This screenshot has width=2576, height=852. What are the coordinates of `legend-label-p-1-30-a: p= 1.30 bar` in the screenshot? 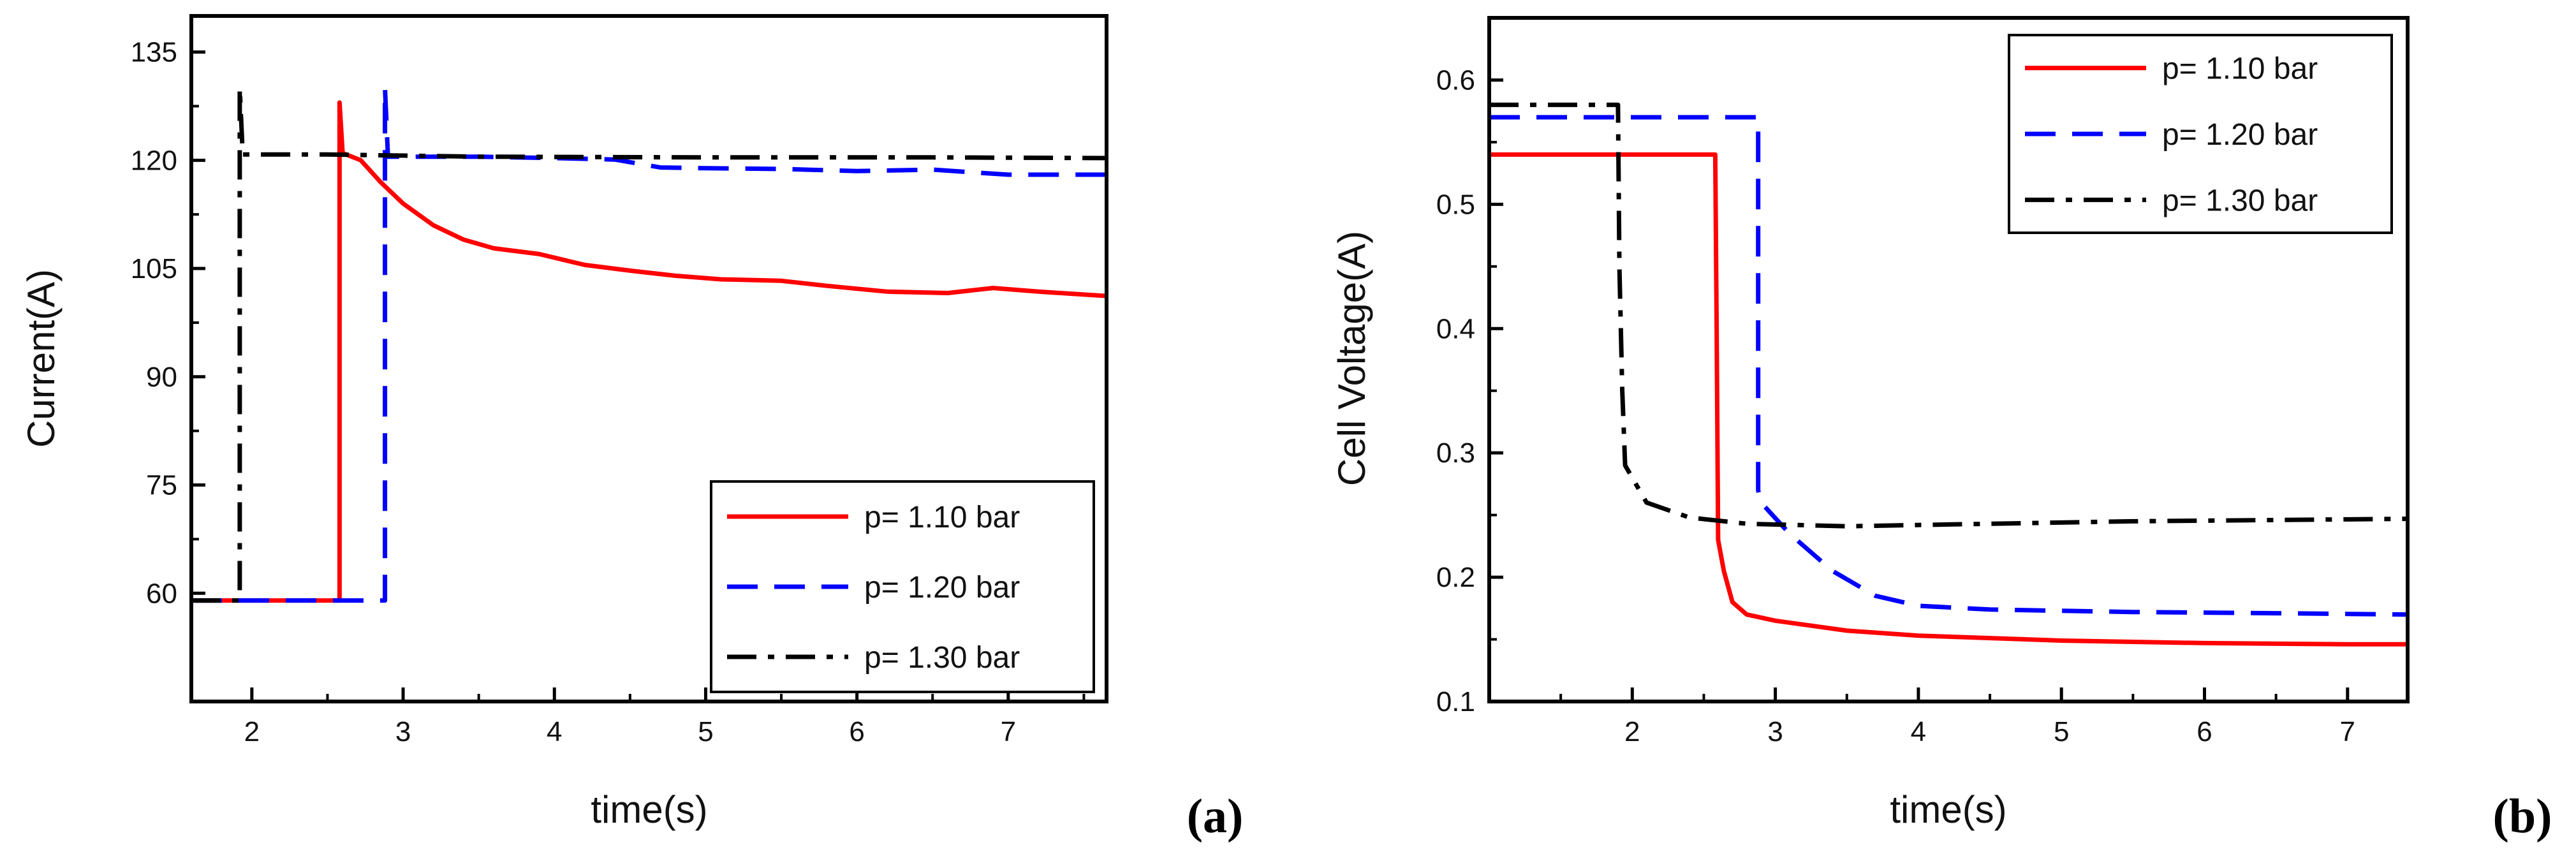 It's located at (942, 658).